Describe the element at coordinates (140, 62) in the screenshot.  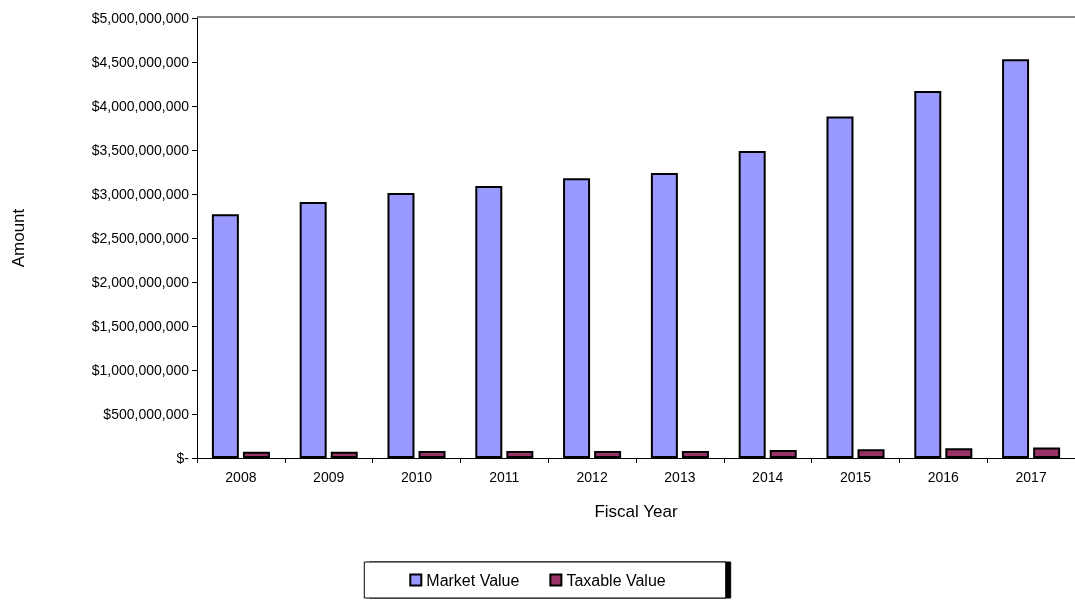
I see `y-tick-label: $4,500,000,000` at that location.